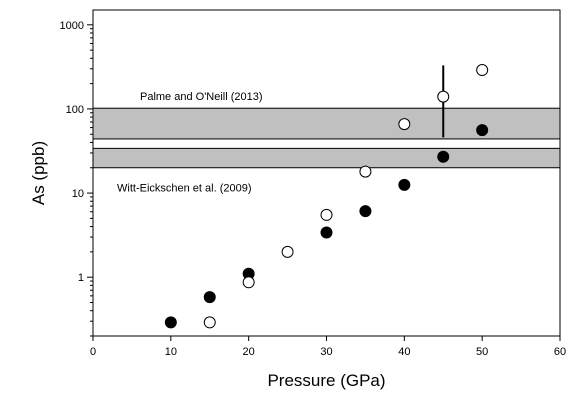 This screenshot has width=571, height=395. I want to click on y-tick-label: 1000, so click(72, 26).